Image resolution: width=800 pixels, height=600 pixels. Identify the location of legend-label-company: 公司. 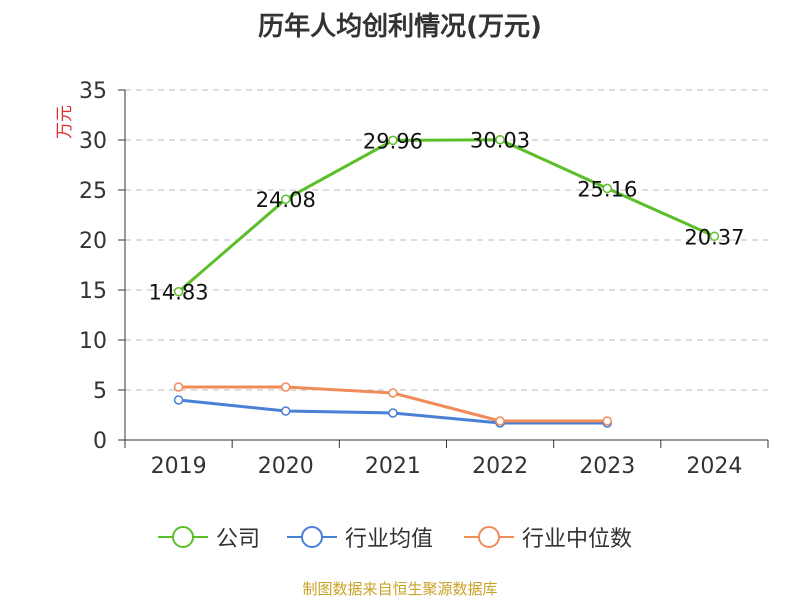
(238, 539).